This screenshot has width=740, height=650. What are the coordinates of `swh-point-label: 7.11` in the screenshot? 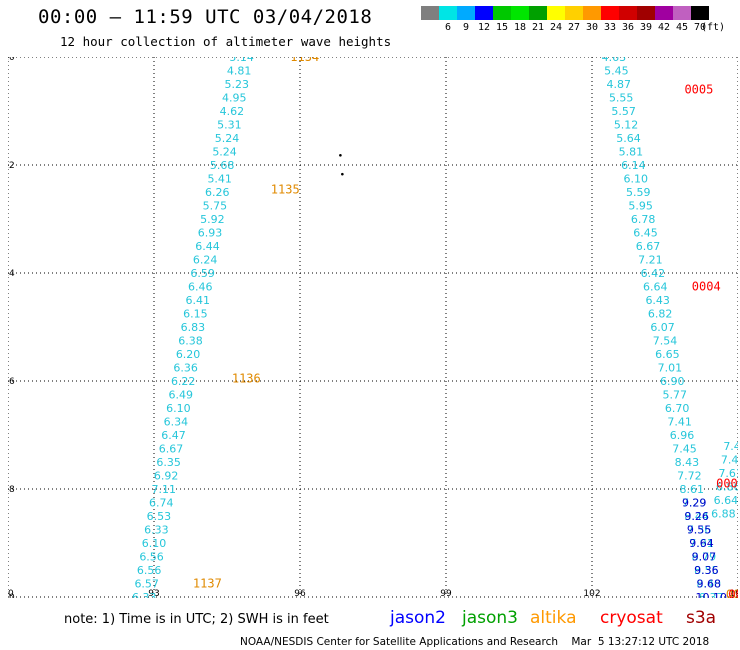 It's located at (163, 489).